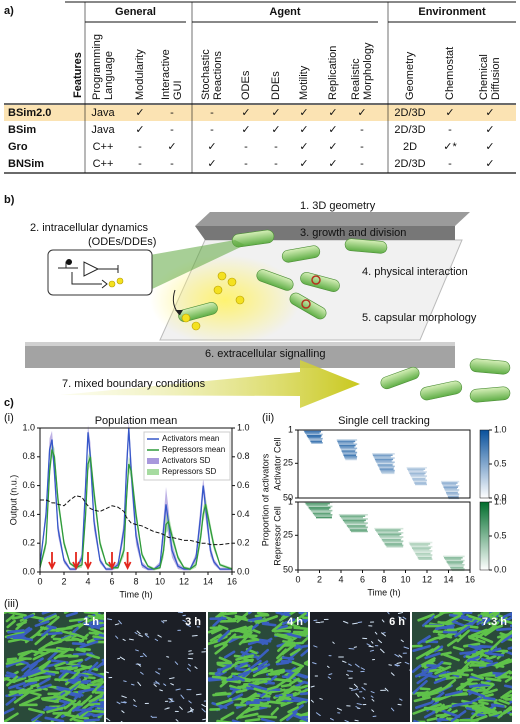 Image resolution: width=520 pixels, height=724 pixels. Describe the element at coordinates (288, 463) in the screenshot. I see `y-tick-label: 25` at that location.